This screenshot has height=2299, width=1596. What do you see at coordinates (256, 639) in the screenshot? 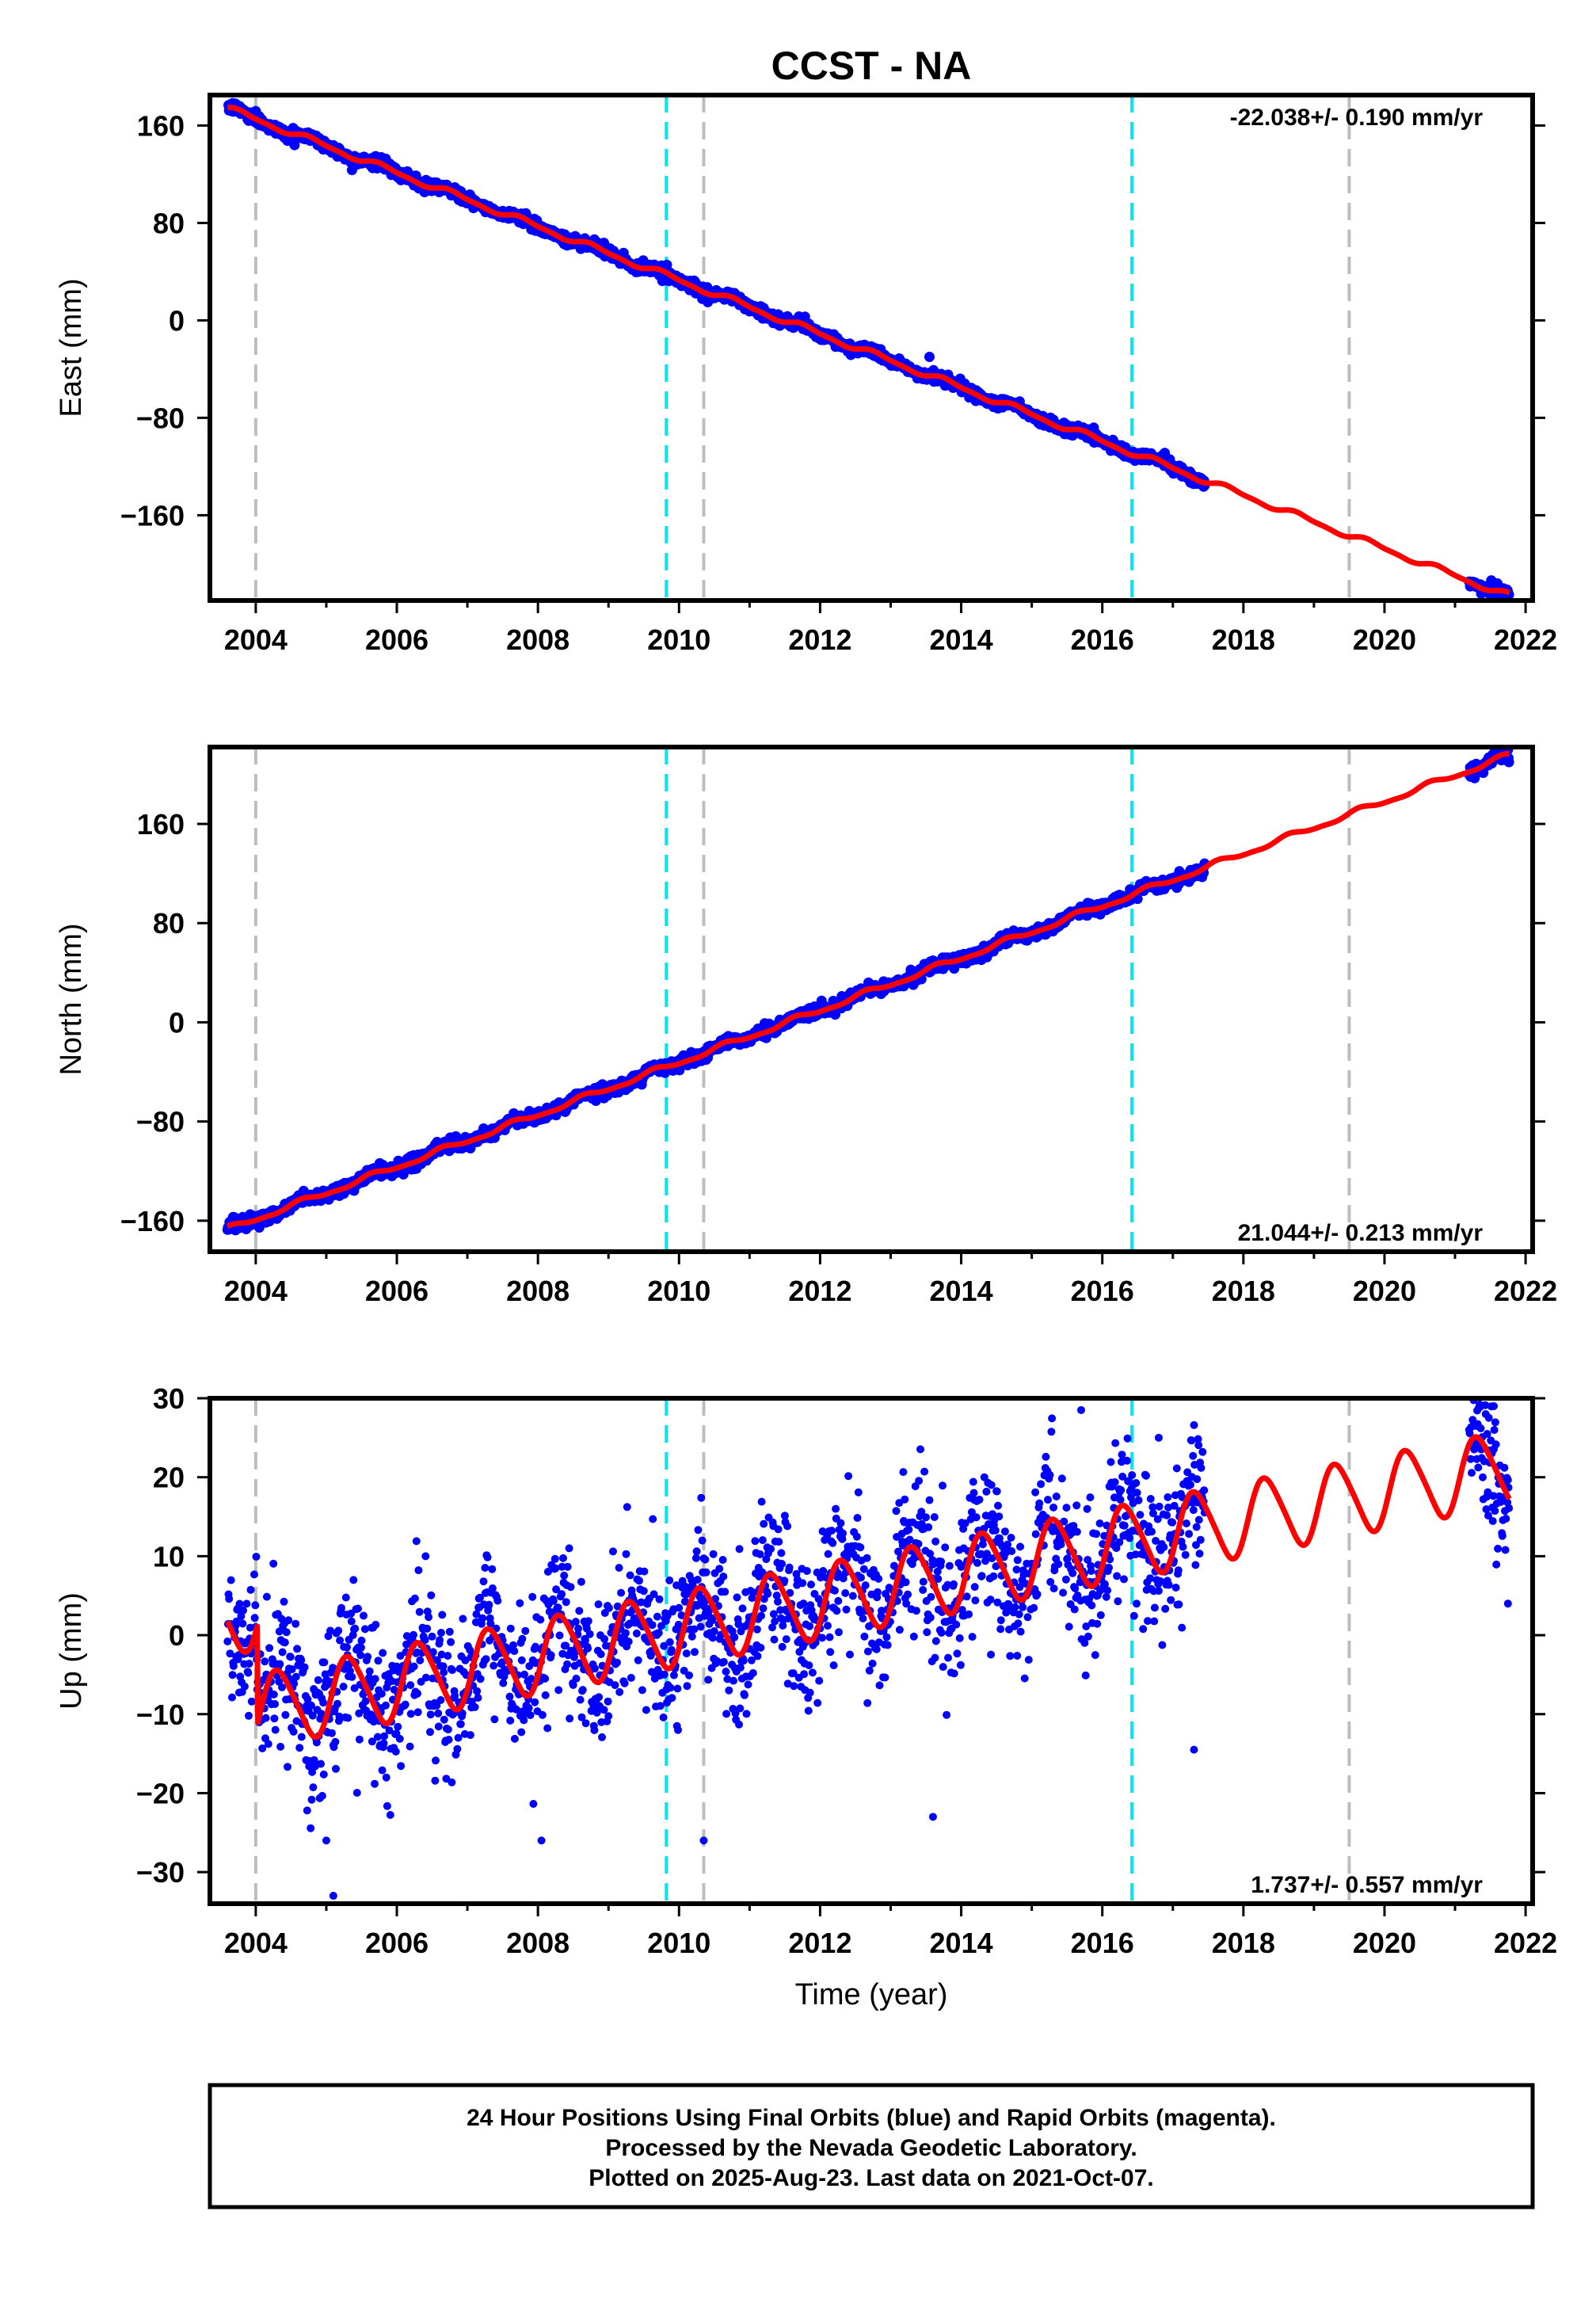
I see `x-tick-label: 2004` at bounding box center [256, 639].